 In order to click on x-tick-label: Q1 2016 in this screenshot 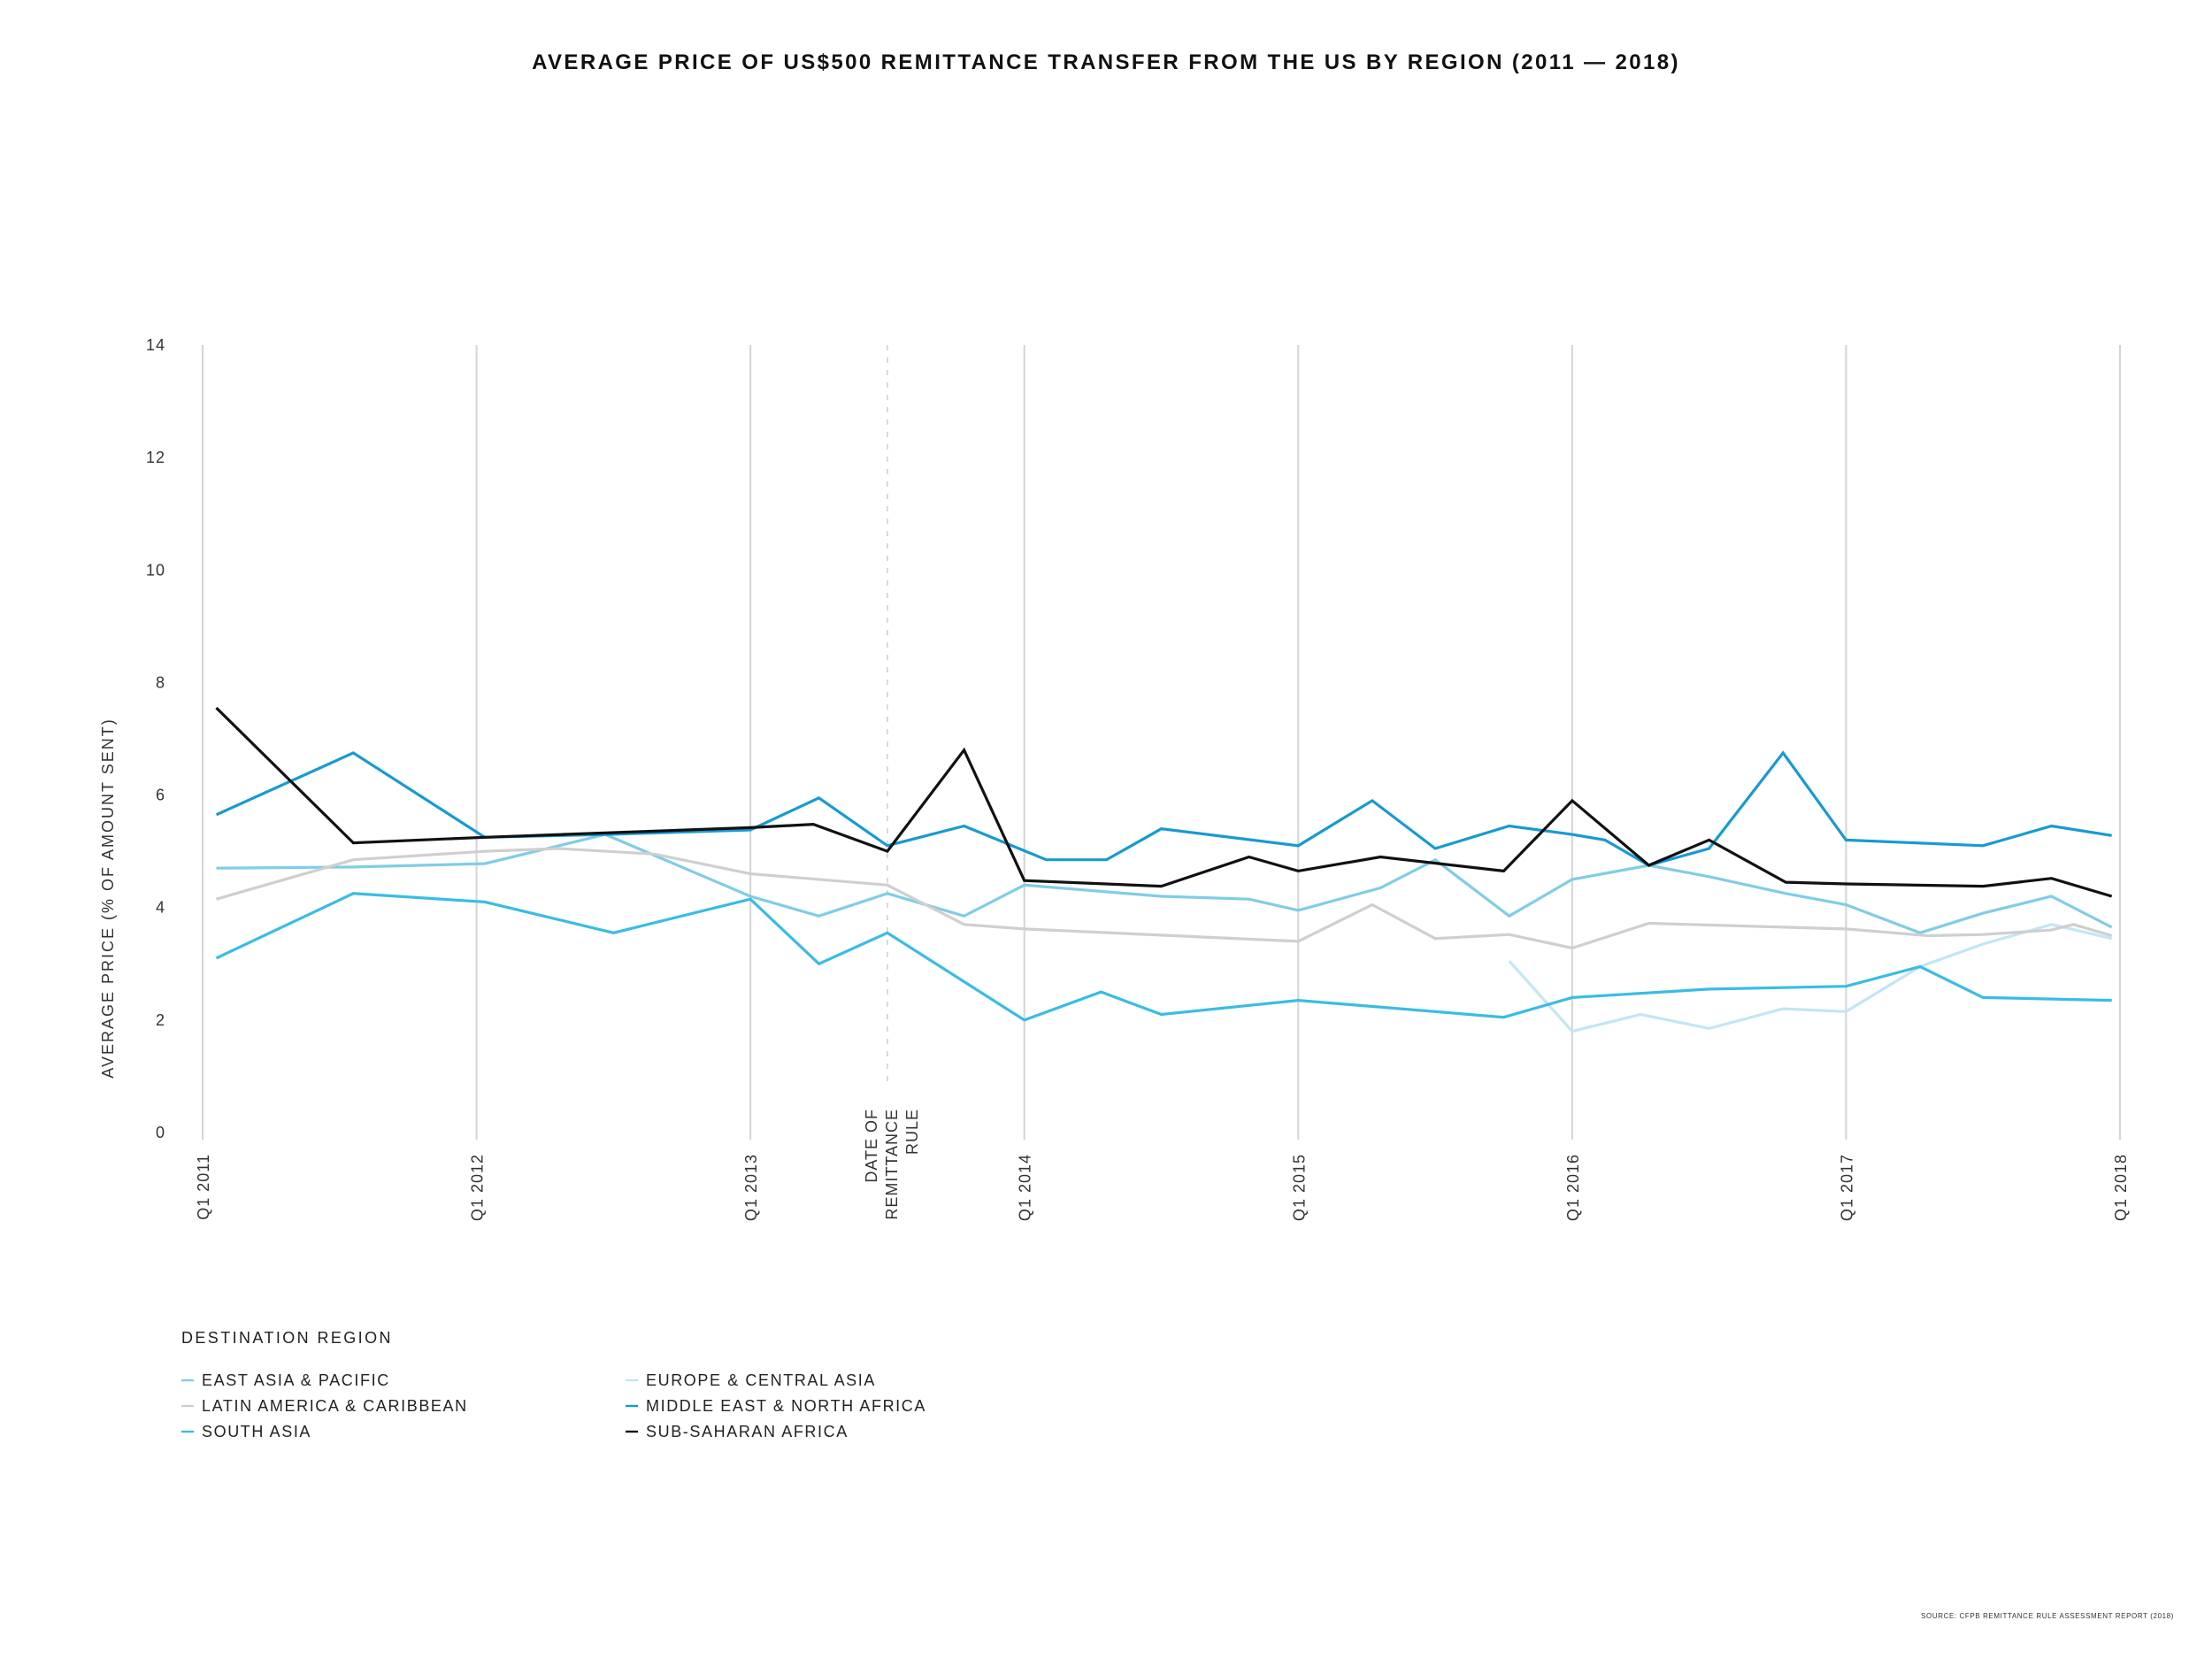, I will do `click(1573, 1187)`.